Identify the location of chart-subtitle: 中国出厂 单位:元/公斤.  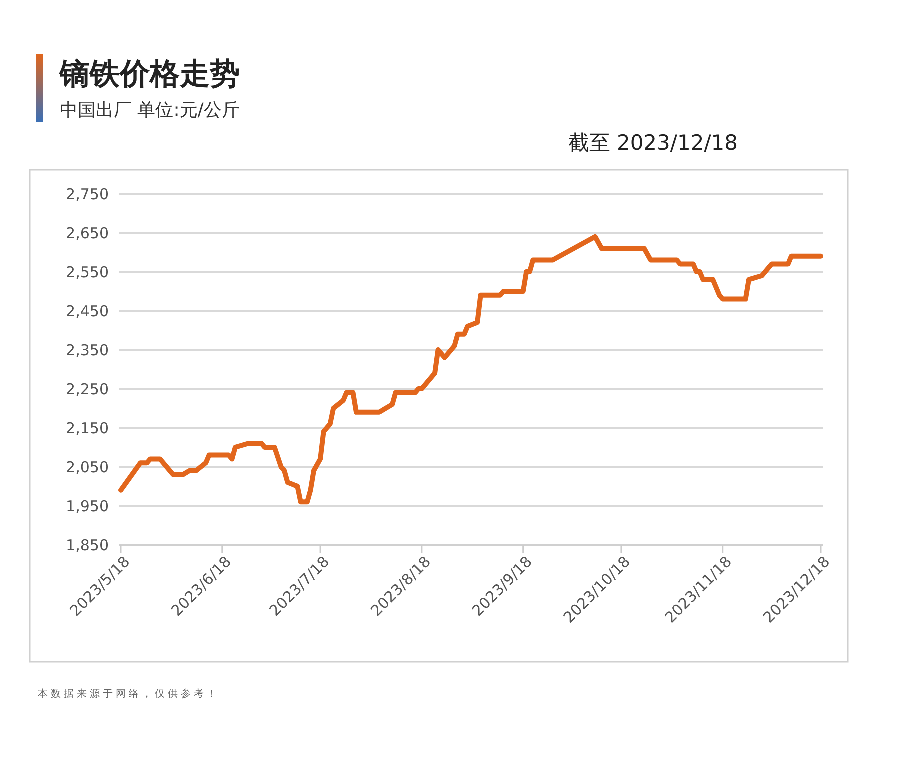
(150, 110).